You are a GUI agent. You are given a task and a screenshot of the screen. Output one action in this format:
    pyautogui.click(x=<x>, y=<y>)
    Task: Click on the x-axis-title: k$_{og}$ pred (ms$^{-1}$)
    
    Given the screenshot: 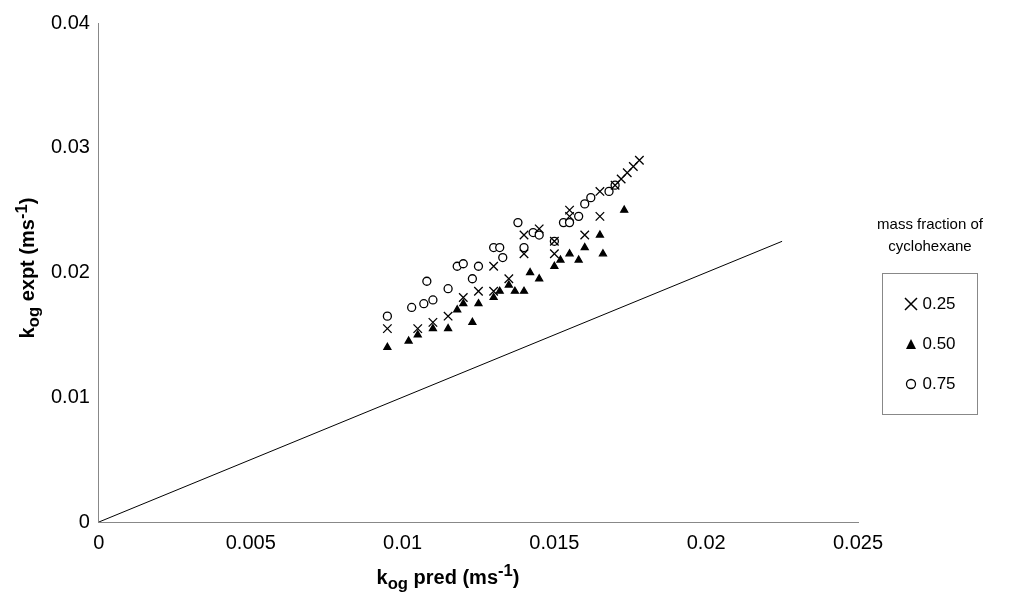 What is the action you would take?
    pyautogui.click(x=448, y=577)
    